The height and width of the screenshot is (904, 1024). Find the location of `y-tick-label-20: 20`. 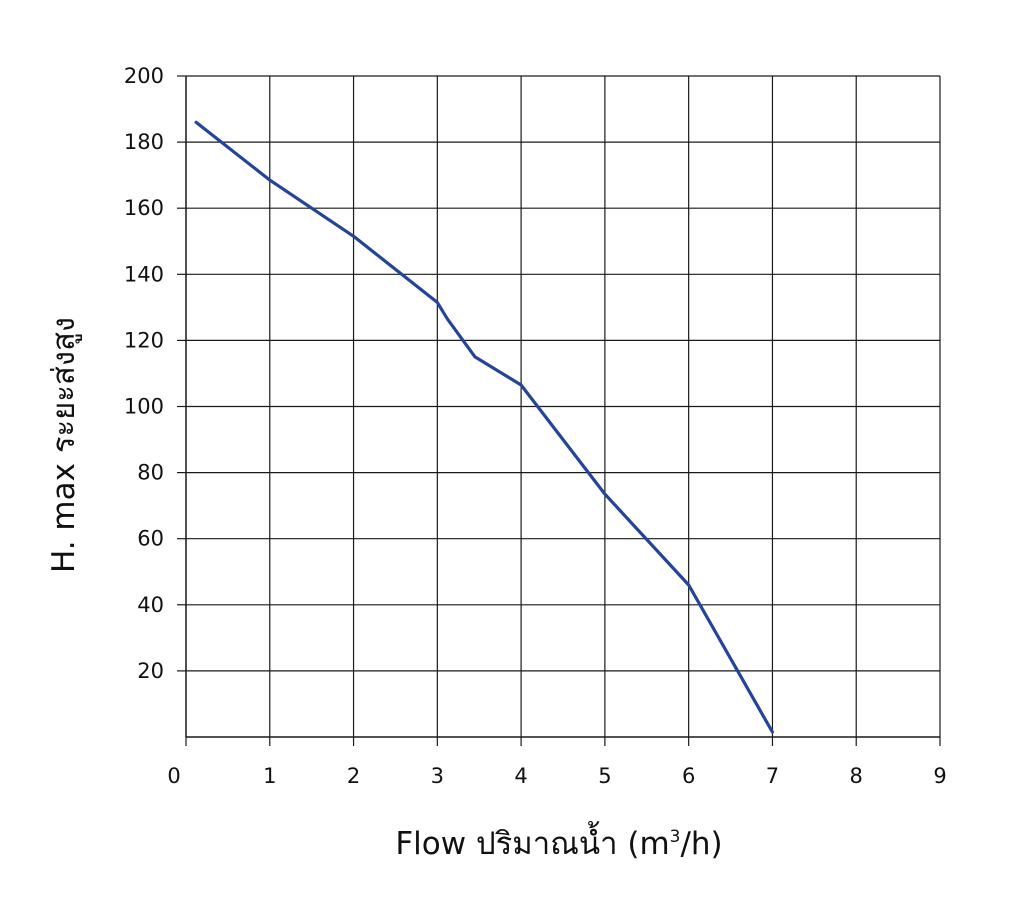

y-tick-label-20: 20 is located at coordinates (150, 671).